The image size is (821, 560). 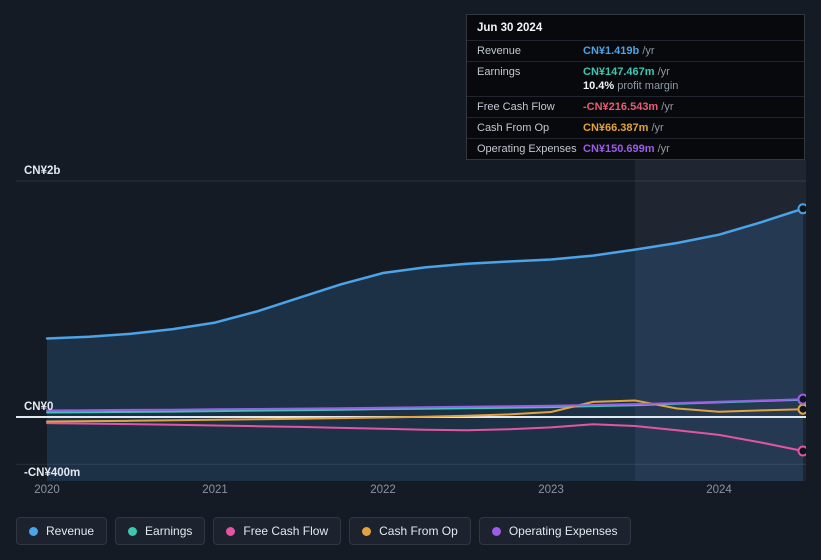 I want to click on cash-from-op-line, so click(x=425, y=411).